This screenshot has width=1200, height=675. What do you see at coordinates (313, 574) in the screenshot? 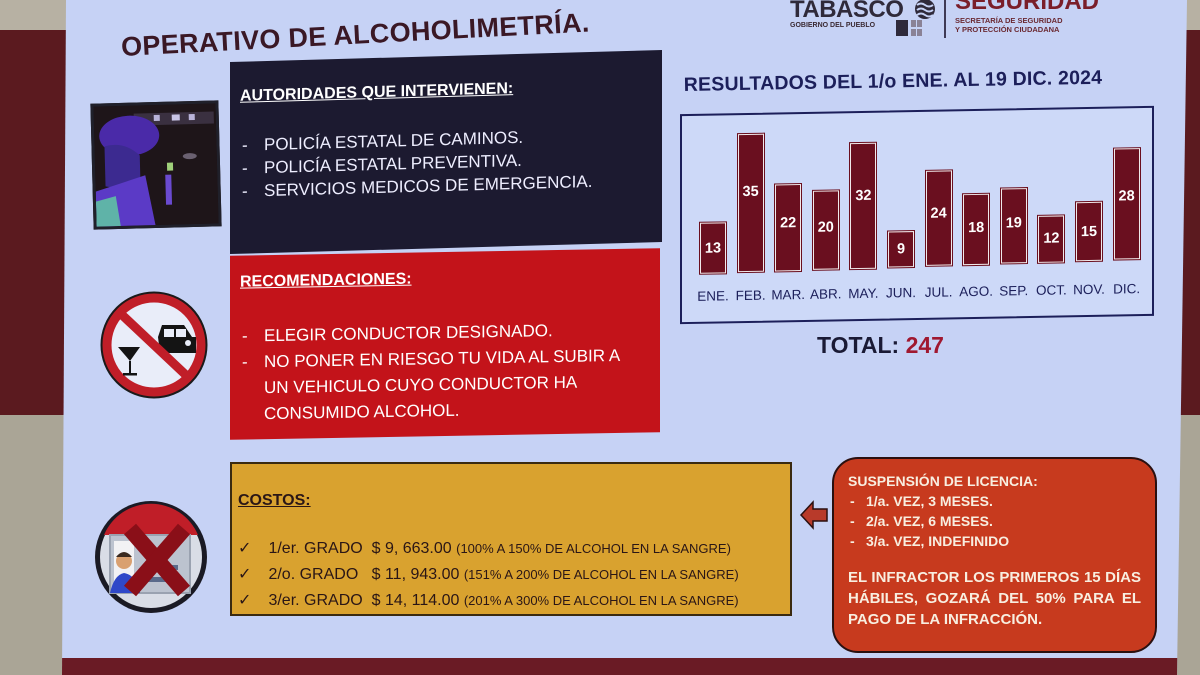
I see `cost-grade: 2/o. GRADO` at bounding box center [313, 574].